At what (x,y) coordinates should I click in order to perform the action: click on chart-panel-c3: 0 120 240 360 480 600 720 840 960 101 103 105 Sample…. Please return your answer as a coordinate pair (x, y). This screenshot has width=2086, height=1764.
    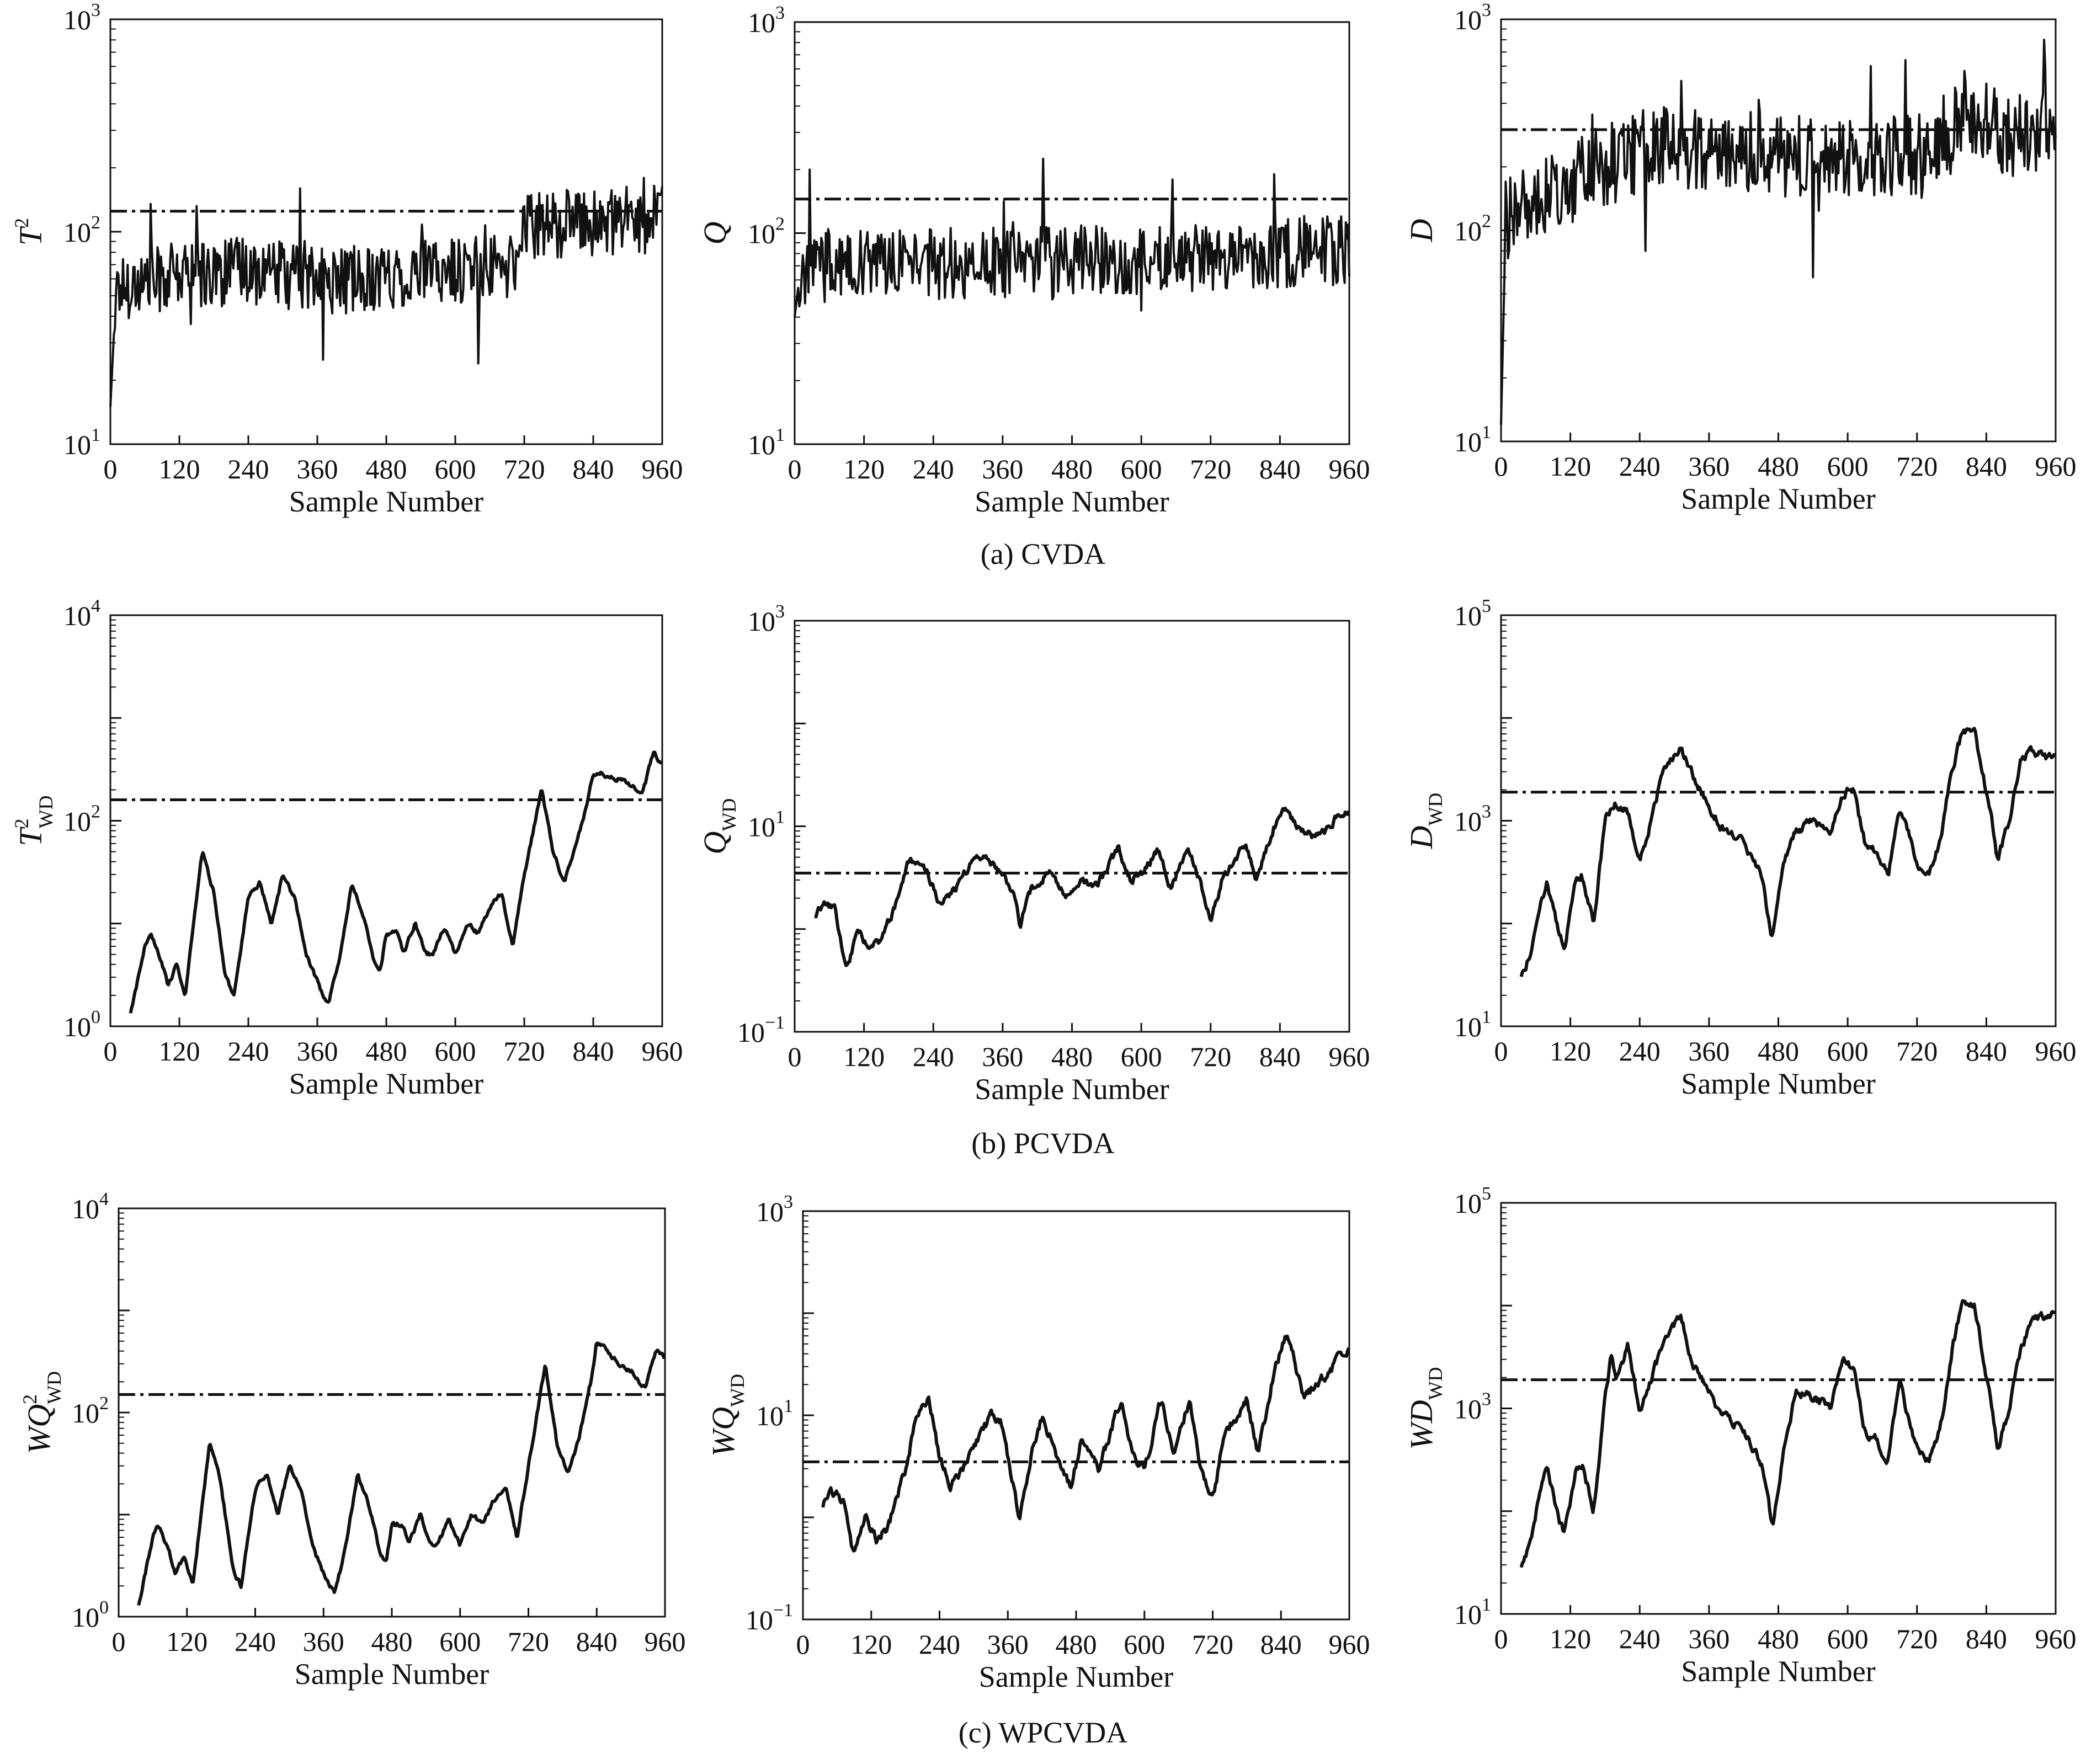
    Looking at the image, I should click on (1740, 1436).